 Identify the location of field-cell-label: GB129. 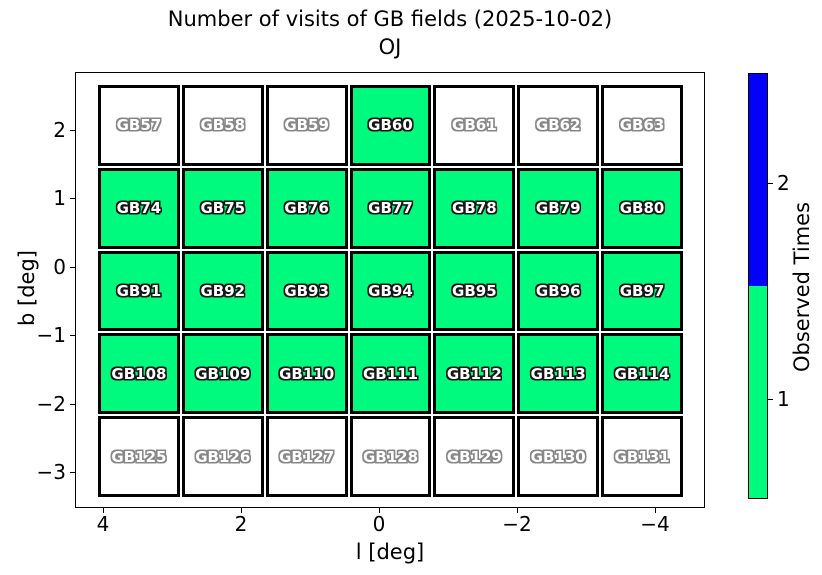
(474, 456).